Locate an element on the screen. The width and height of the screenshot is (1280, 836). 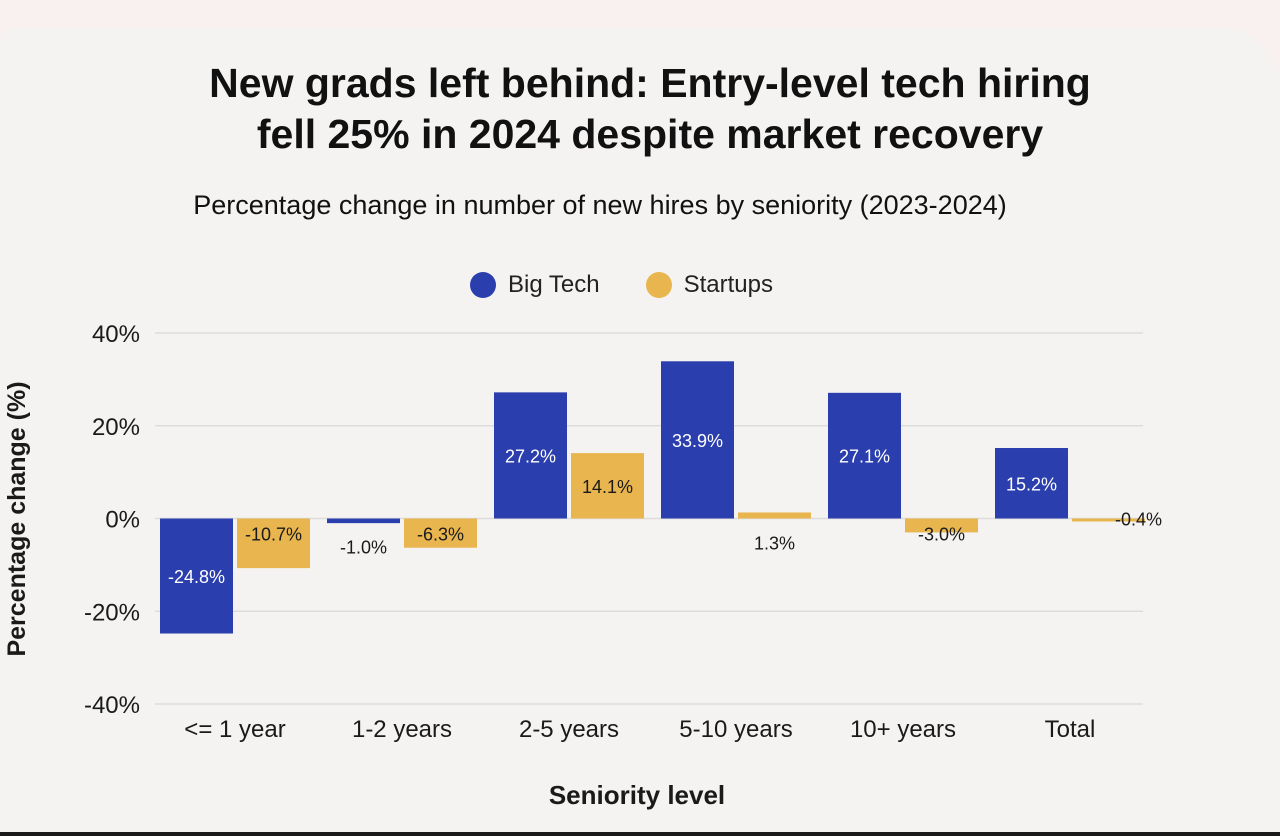
data-label-startups: -0.4% is located at coordinates (1138, 520).